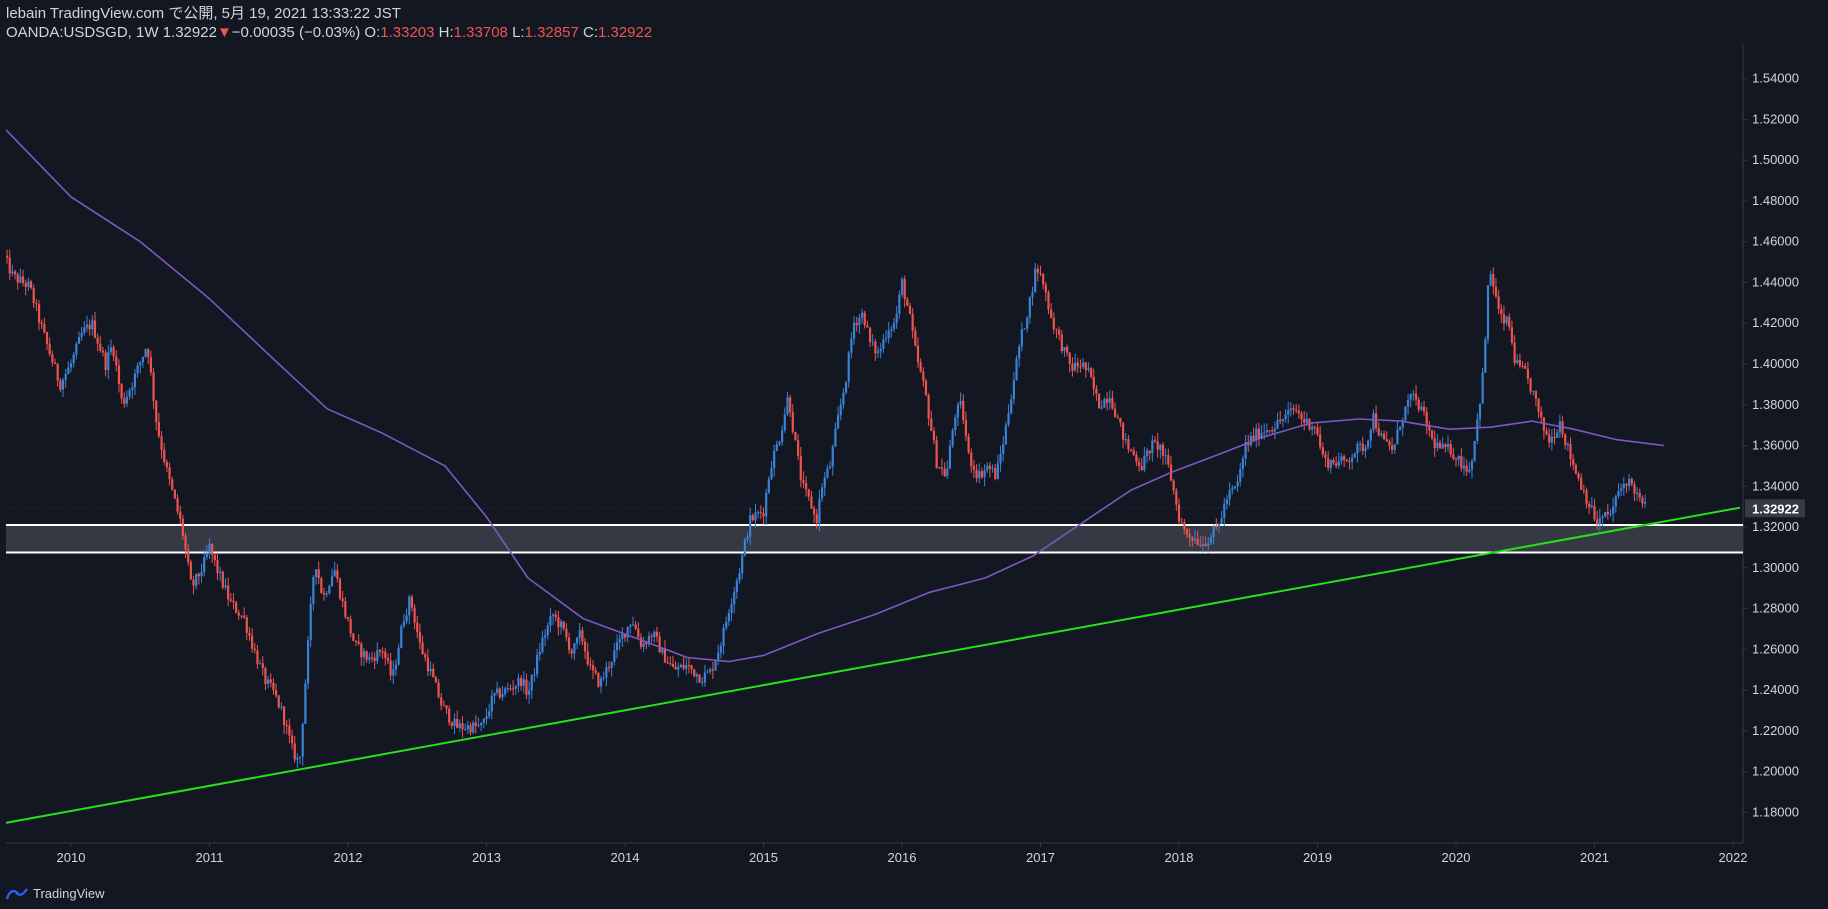 The height and width of the screenshot is (909, 1828). Describe the element at coordinates (446, 32) in the screenshot. I see `high-label: H:` at that location.